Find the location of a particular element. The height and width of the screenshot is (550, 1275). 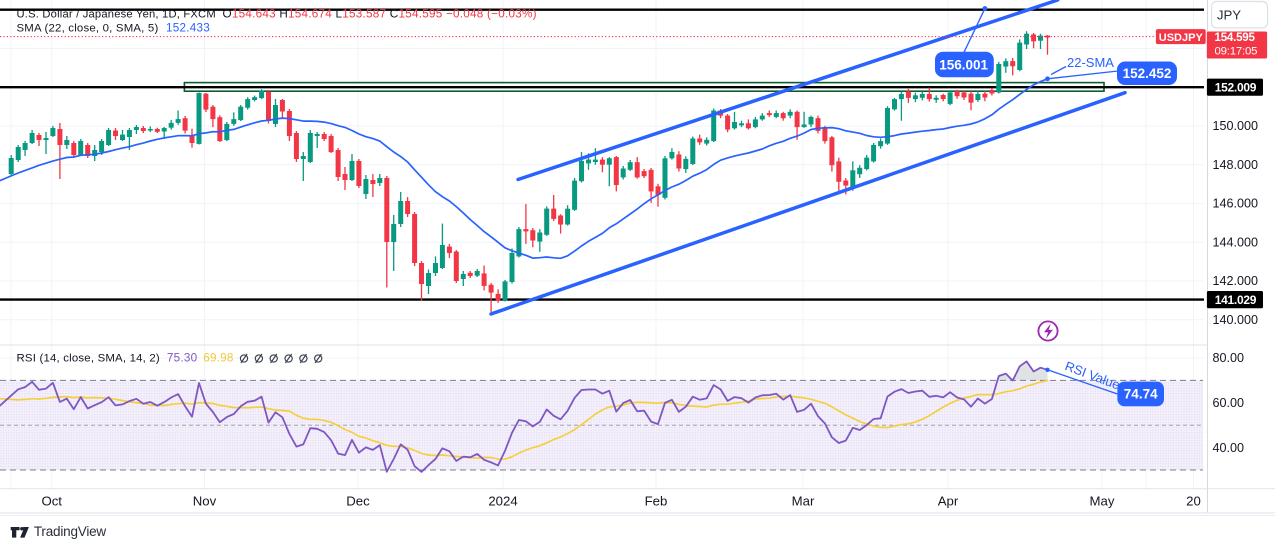

svg-text: Oct is located at coordinates (51, 500).